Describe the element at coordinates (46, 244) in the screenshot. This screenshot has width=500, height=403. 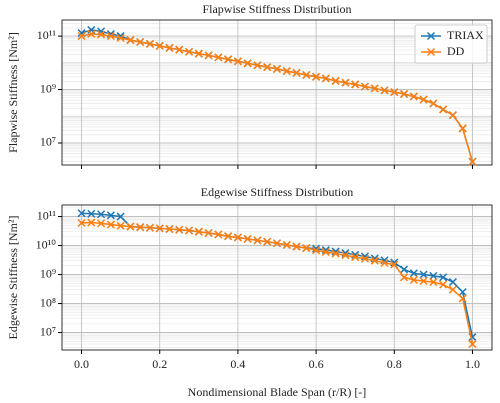
I see `y-tick-label: 10¹⁰` at that location.